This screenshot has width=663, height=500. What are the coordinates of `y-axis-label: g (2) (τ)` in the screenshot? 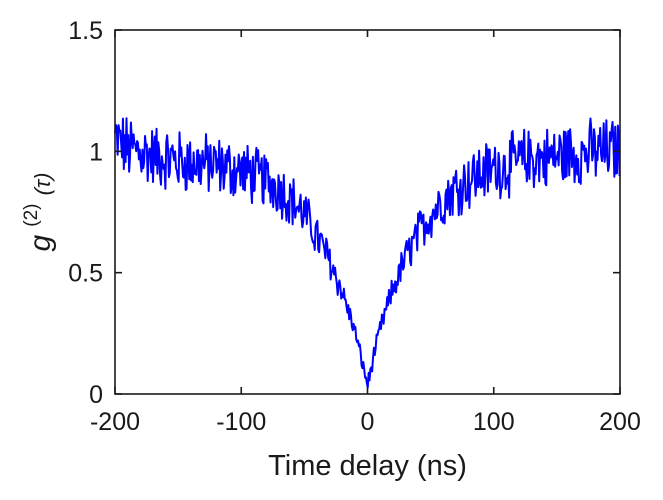 It's located at (34, 212).